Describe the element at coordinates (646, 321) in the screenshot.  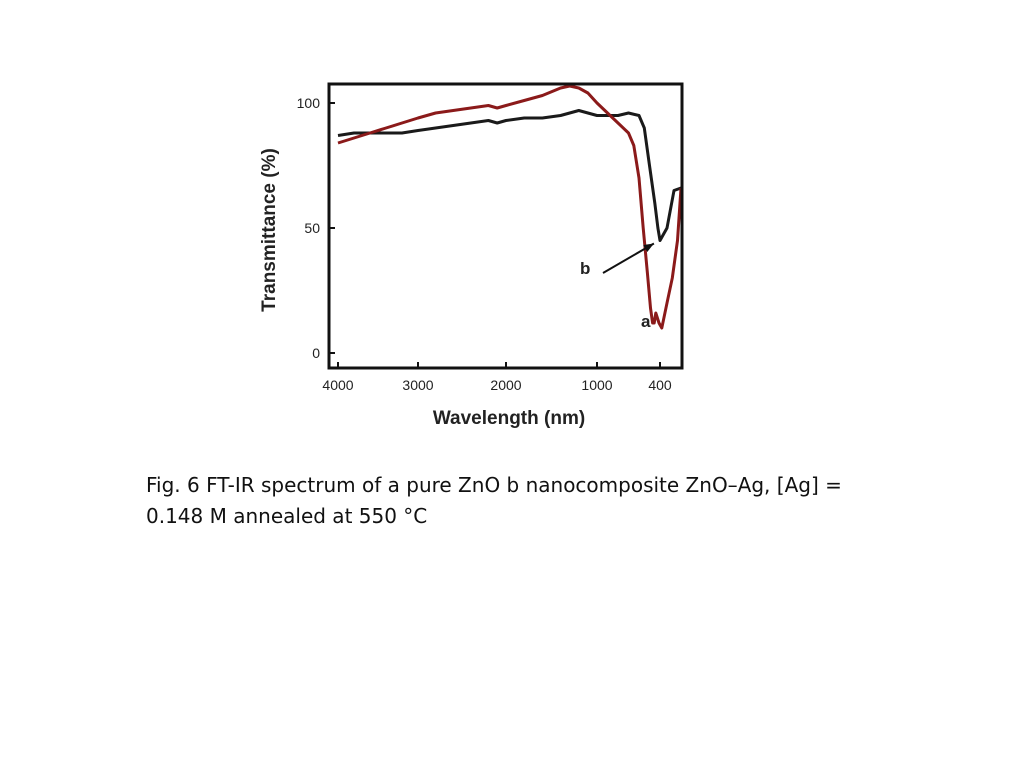
I see `annotation-a-label: a` at that location.